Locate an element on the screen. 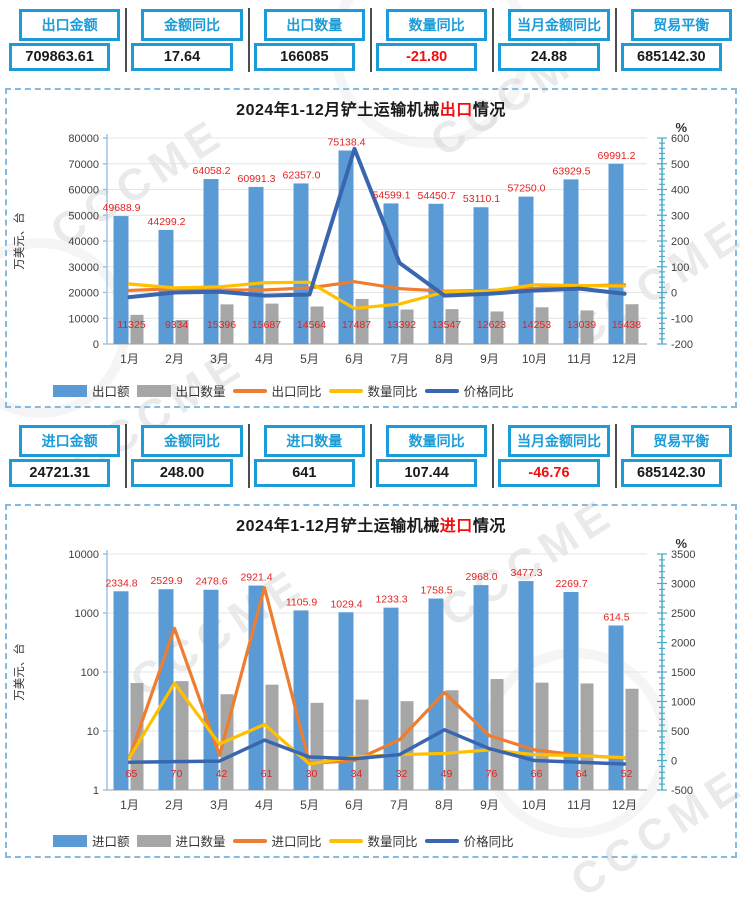  svg-text: 11月 is located at coordinates (579, 805).